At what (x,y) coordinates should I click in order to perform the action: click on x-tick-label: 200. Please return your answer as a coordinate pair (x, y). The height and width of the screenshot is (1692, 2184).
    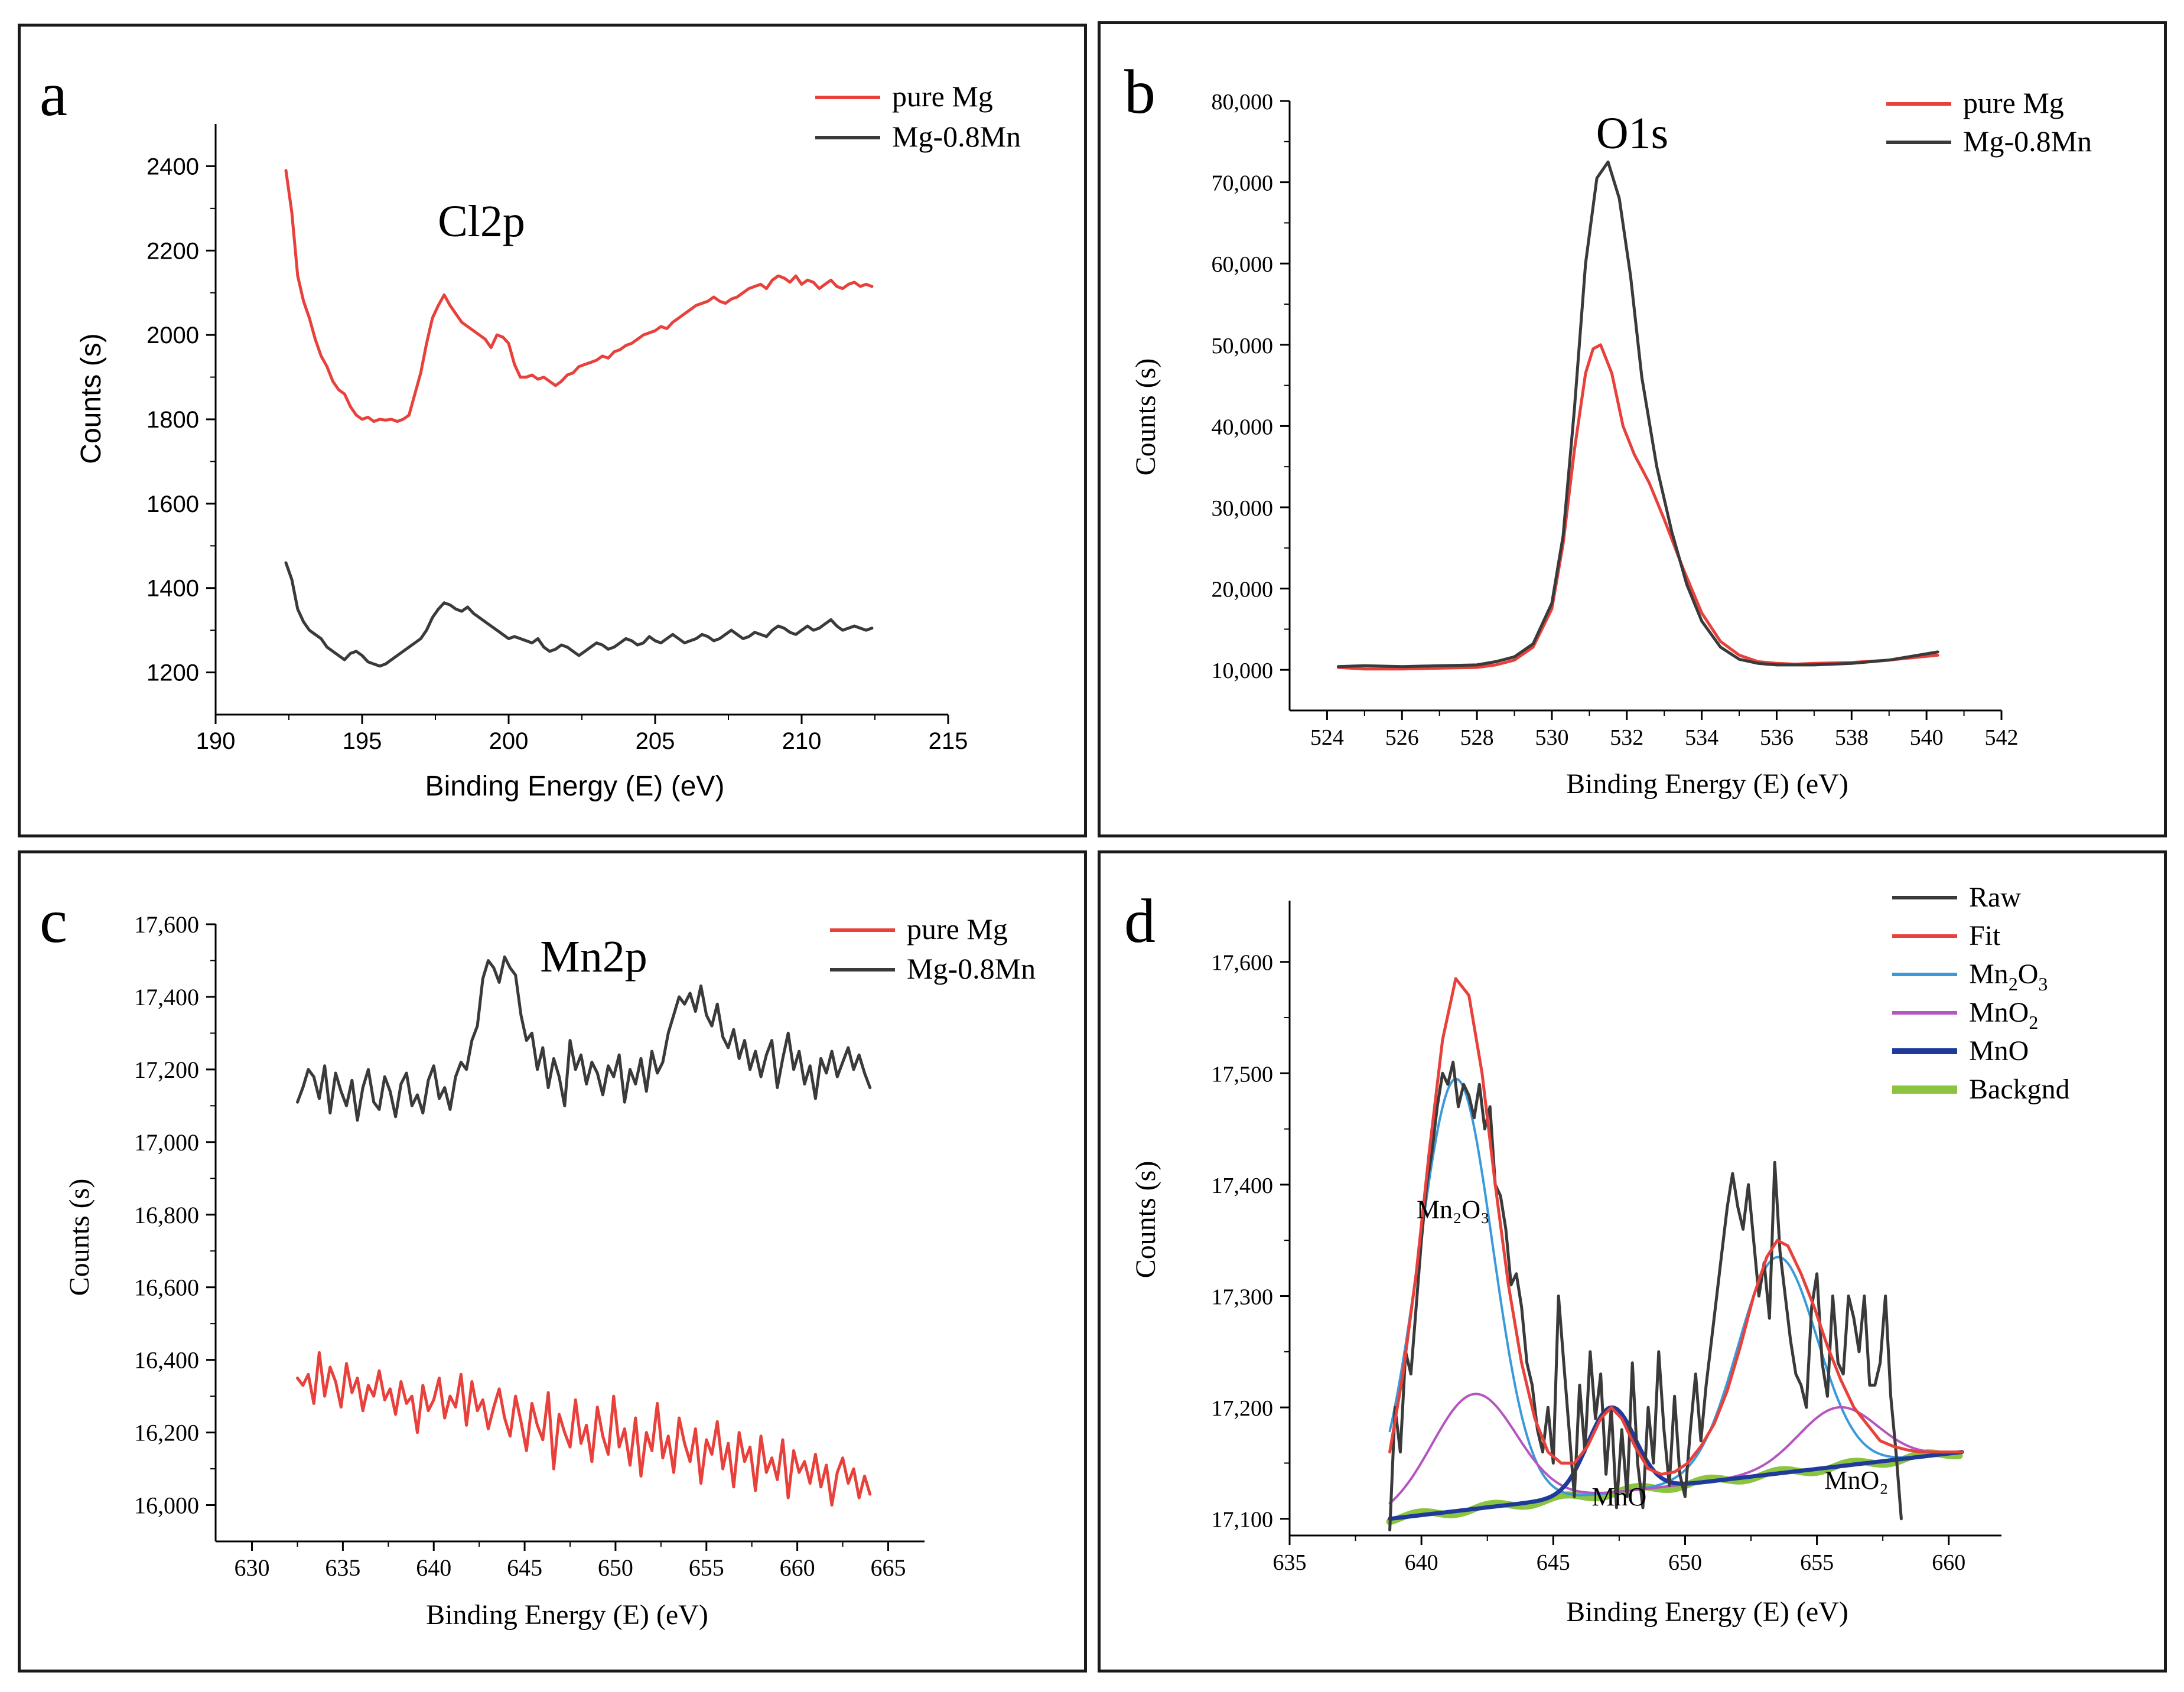
    Looking at the image, I should click on (509, 741).